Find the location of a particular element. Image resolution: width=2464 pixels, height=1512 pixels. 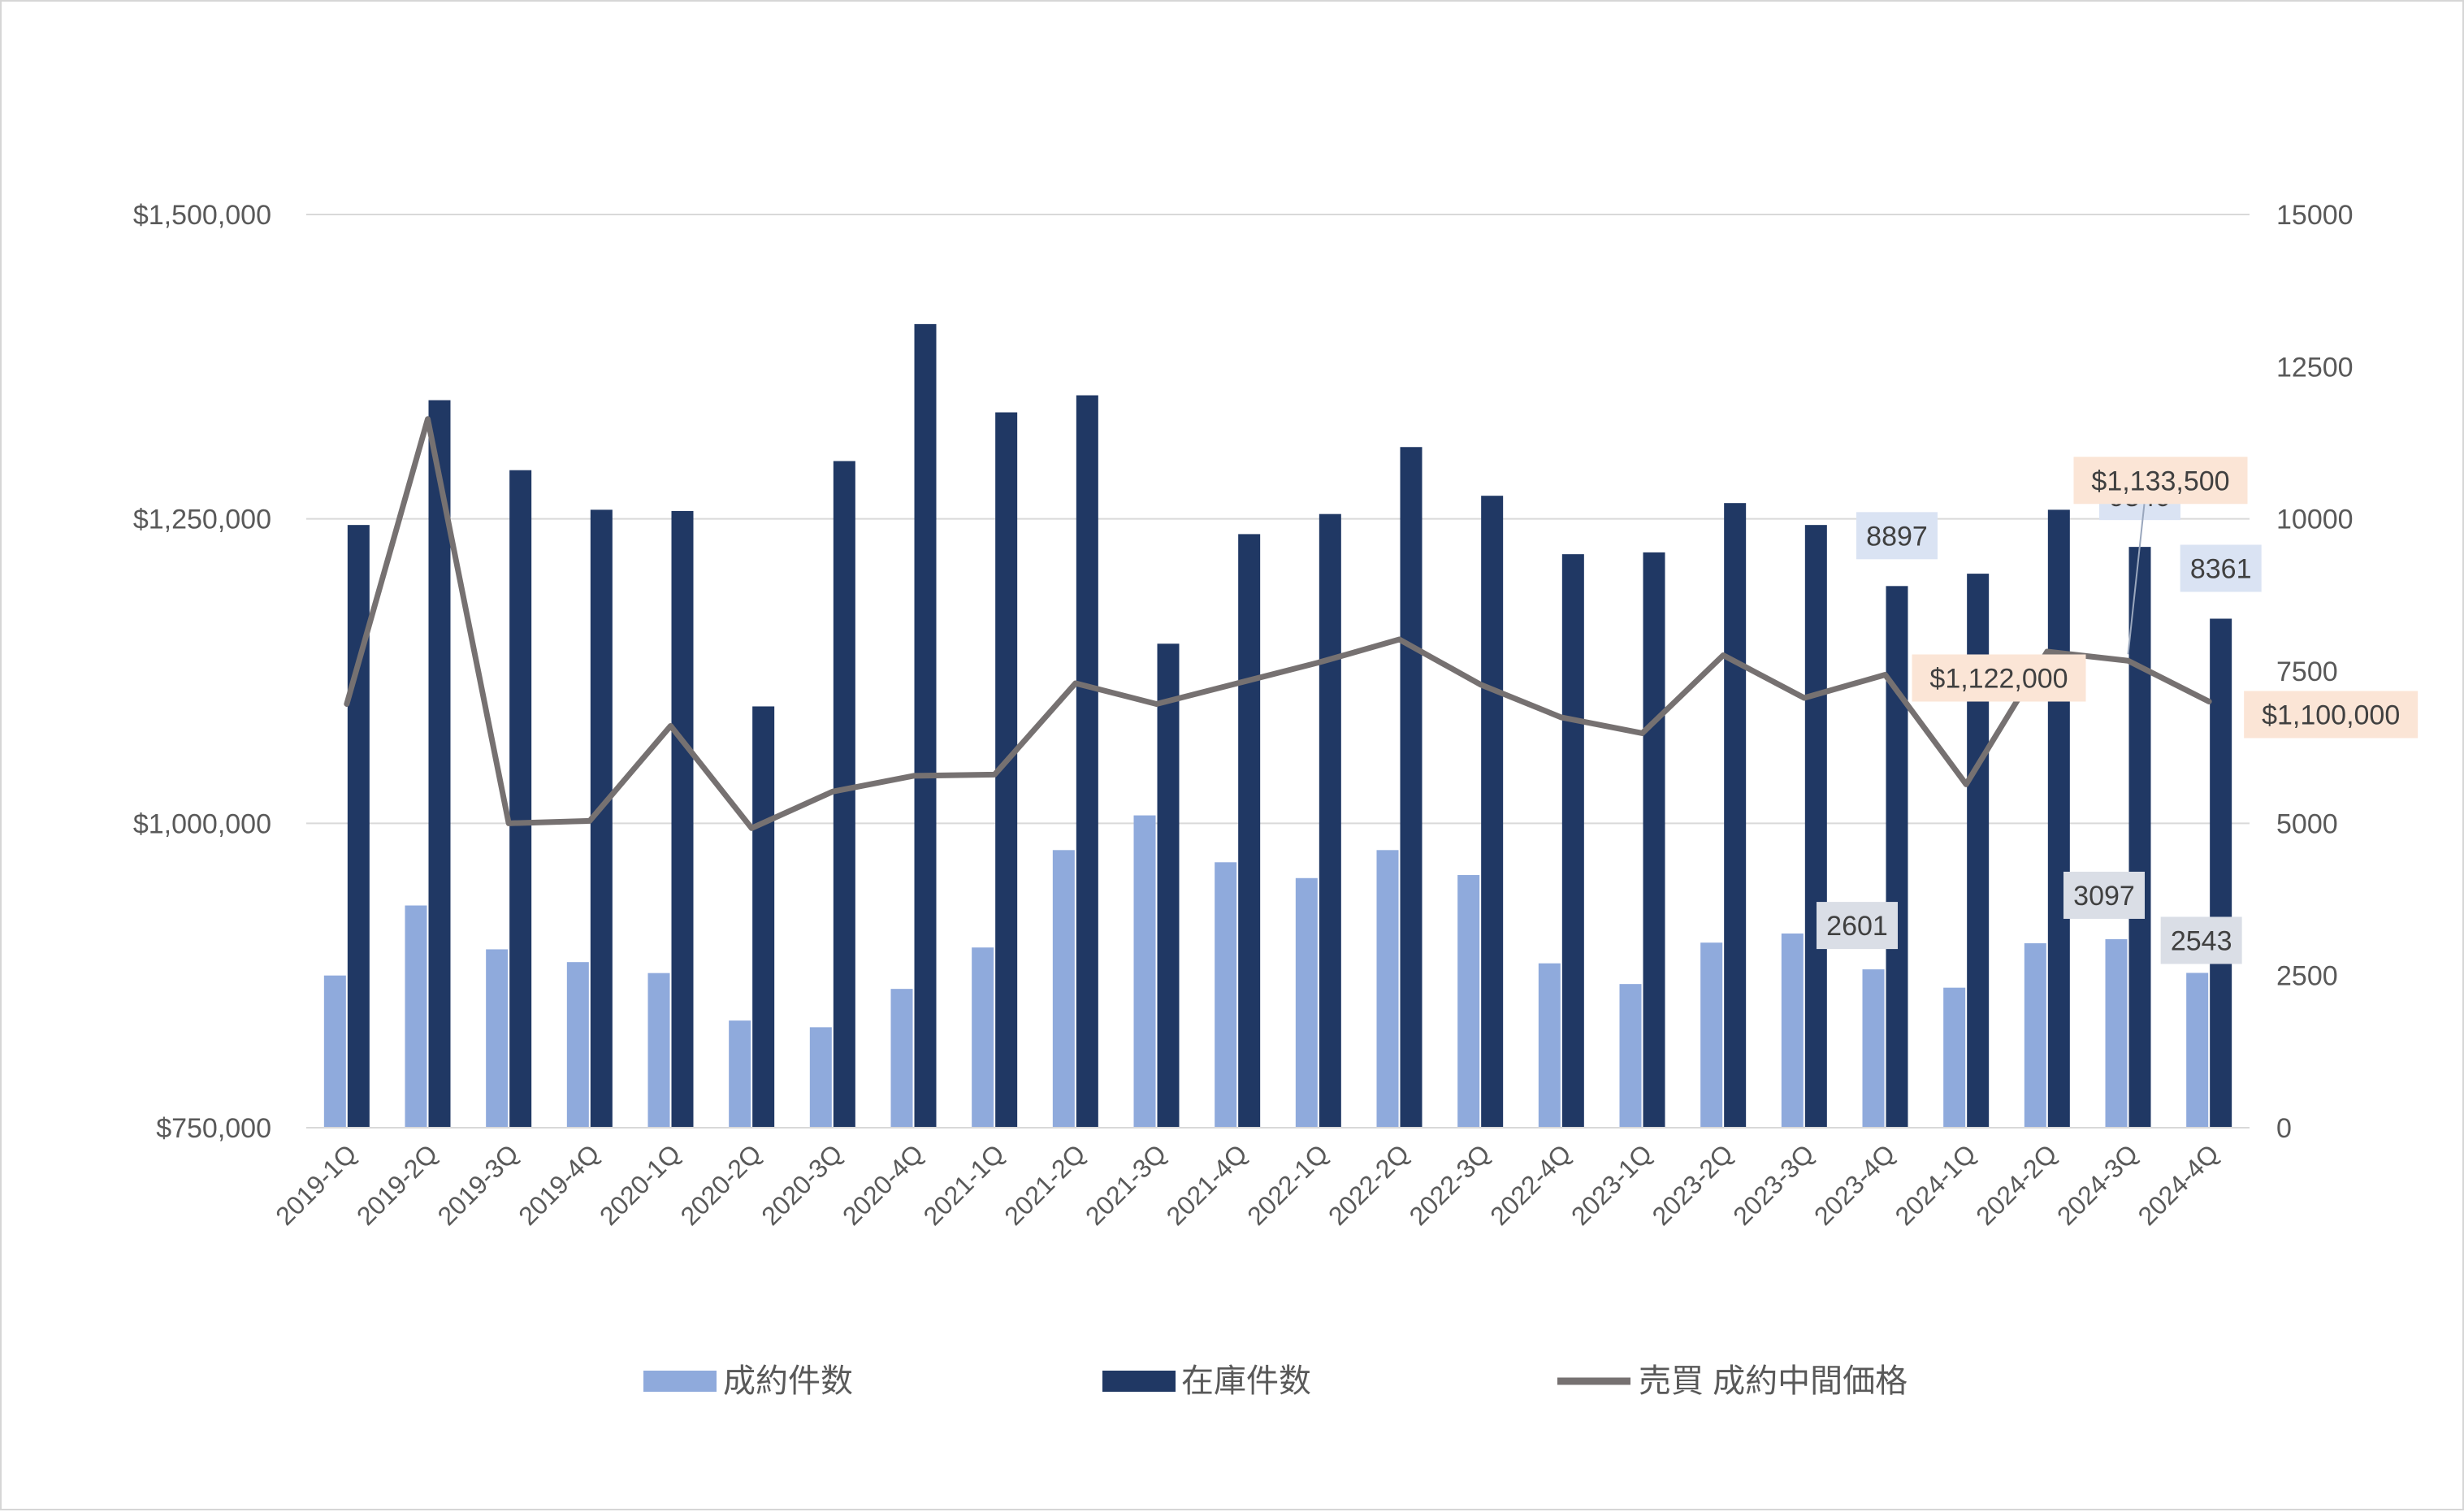

x-axis-tick-label: 2023-1Q is located at coordinates (1611, 1184).